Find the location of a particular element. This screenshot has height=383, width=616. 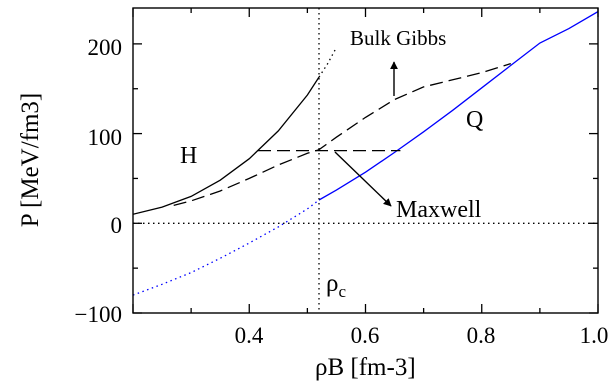

x-tick-label-0.4: 0.4 is located at coordinates (249, 335).